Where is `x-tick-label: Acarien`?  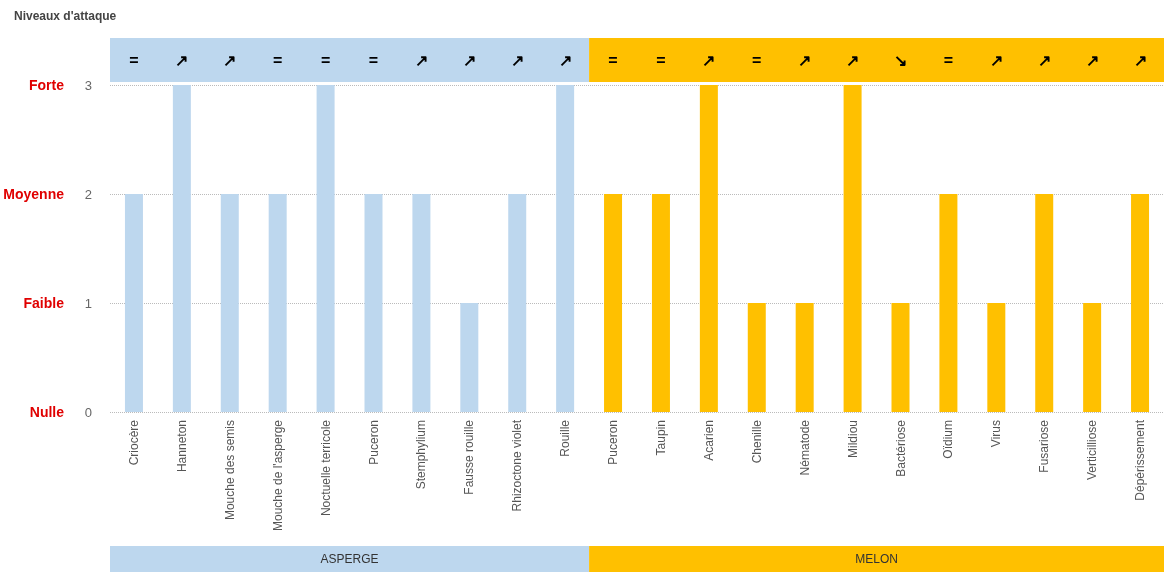
x-tick-label: Acarien is located at coordinates (708, 440).